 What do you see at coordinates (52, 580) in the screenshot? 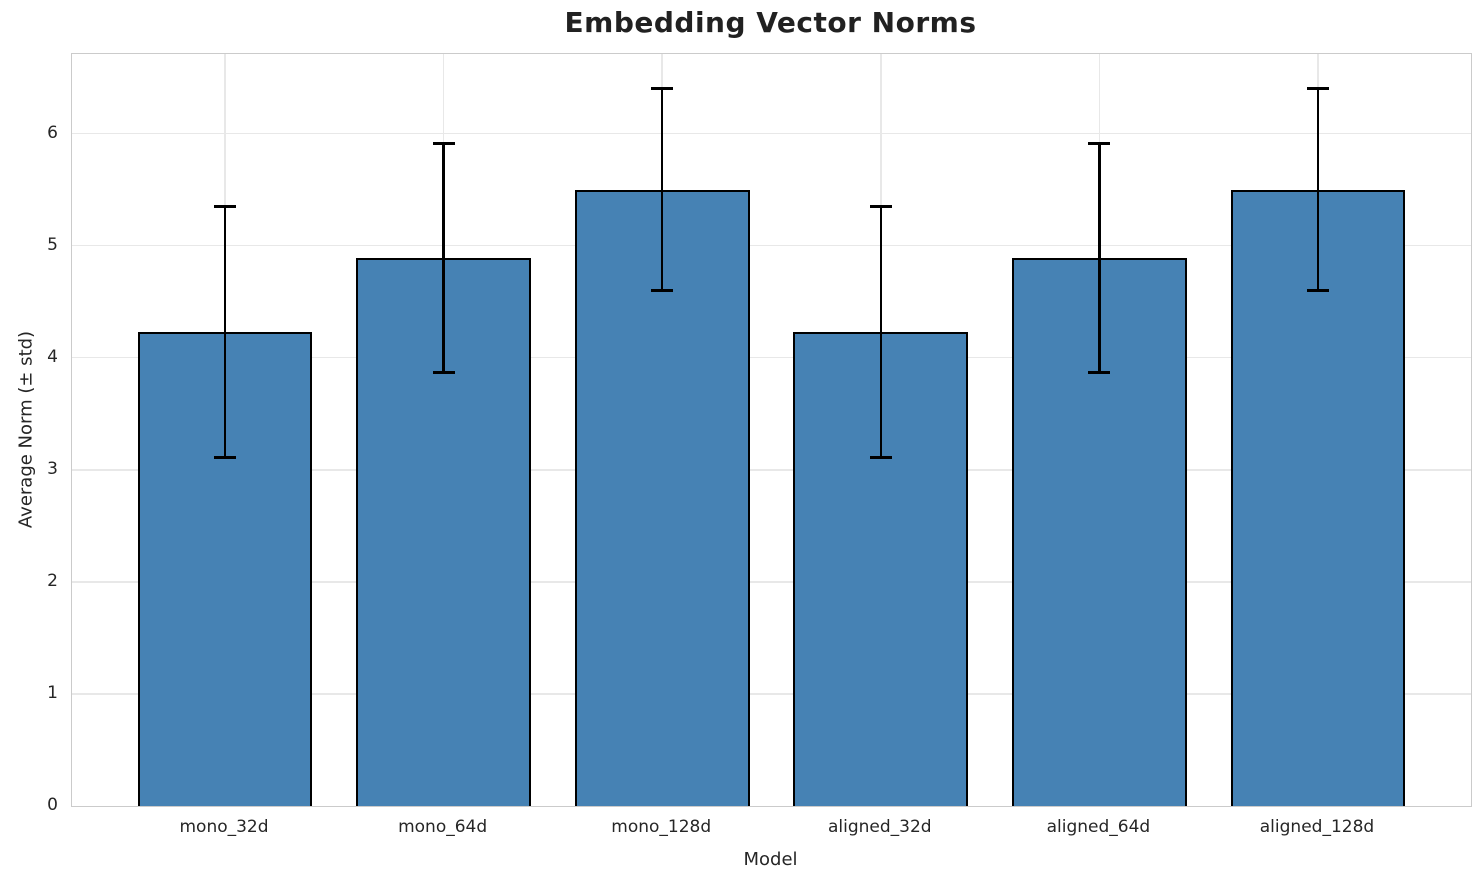
I see `y-tick-label: 2` at bounding box center [52, 580].